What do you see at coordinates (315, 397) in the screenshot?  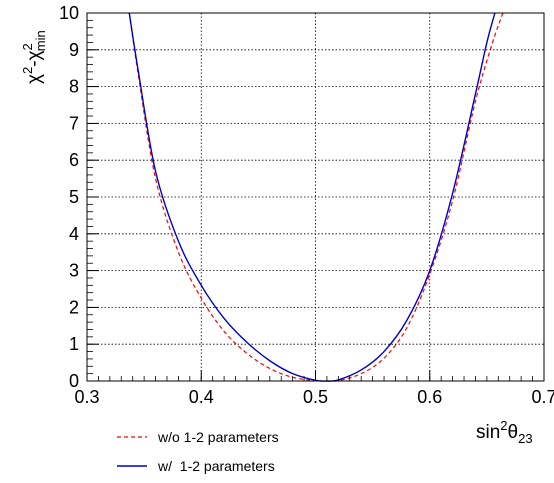 I see `x-tick-label: 0.5` at bounding box center [315, 397].